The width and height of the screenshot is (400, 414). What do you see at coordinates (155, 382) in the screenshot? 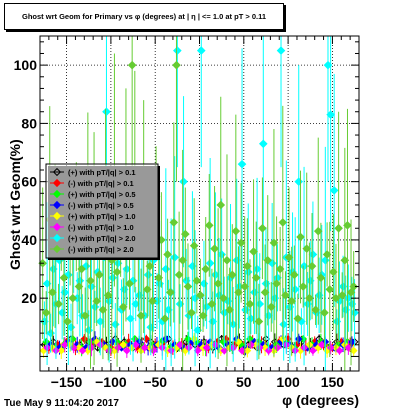
I see `x-tick-label: −50` at bounding box center [155, 382].